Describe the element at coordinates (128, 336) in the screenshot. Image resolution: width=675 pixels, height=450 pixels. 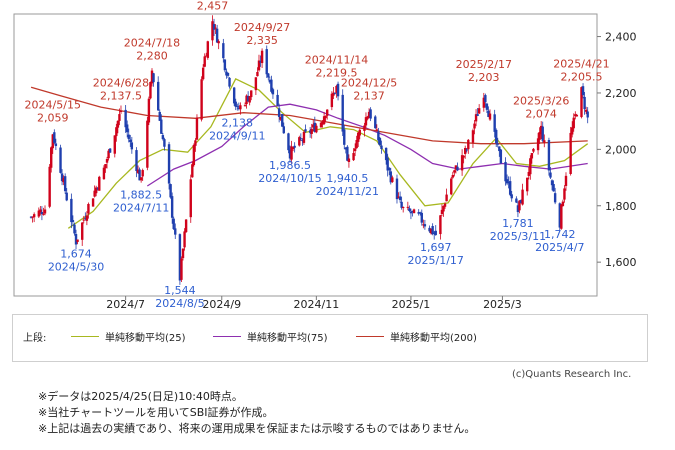
I see `legend-item-sma25: 単純移動平均(25)` at that location.